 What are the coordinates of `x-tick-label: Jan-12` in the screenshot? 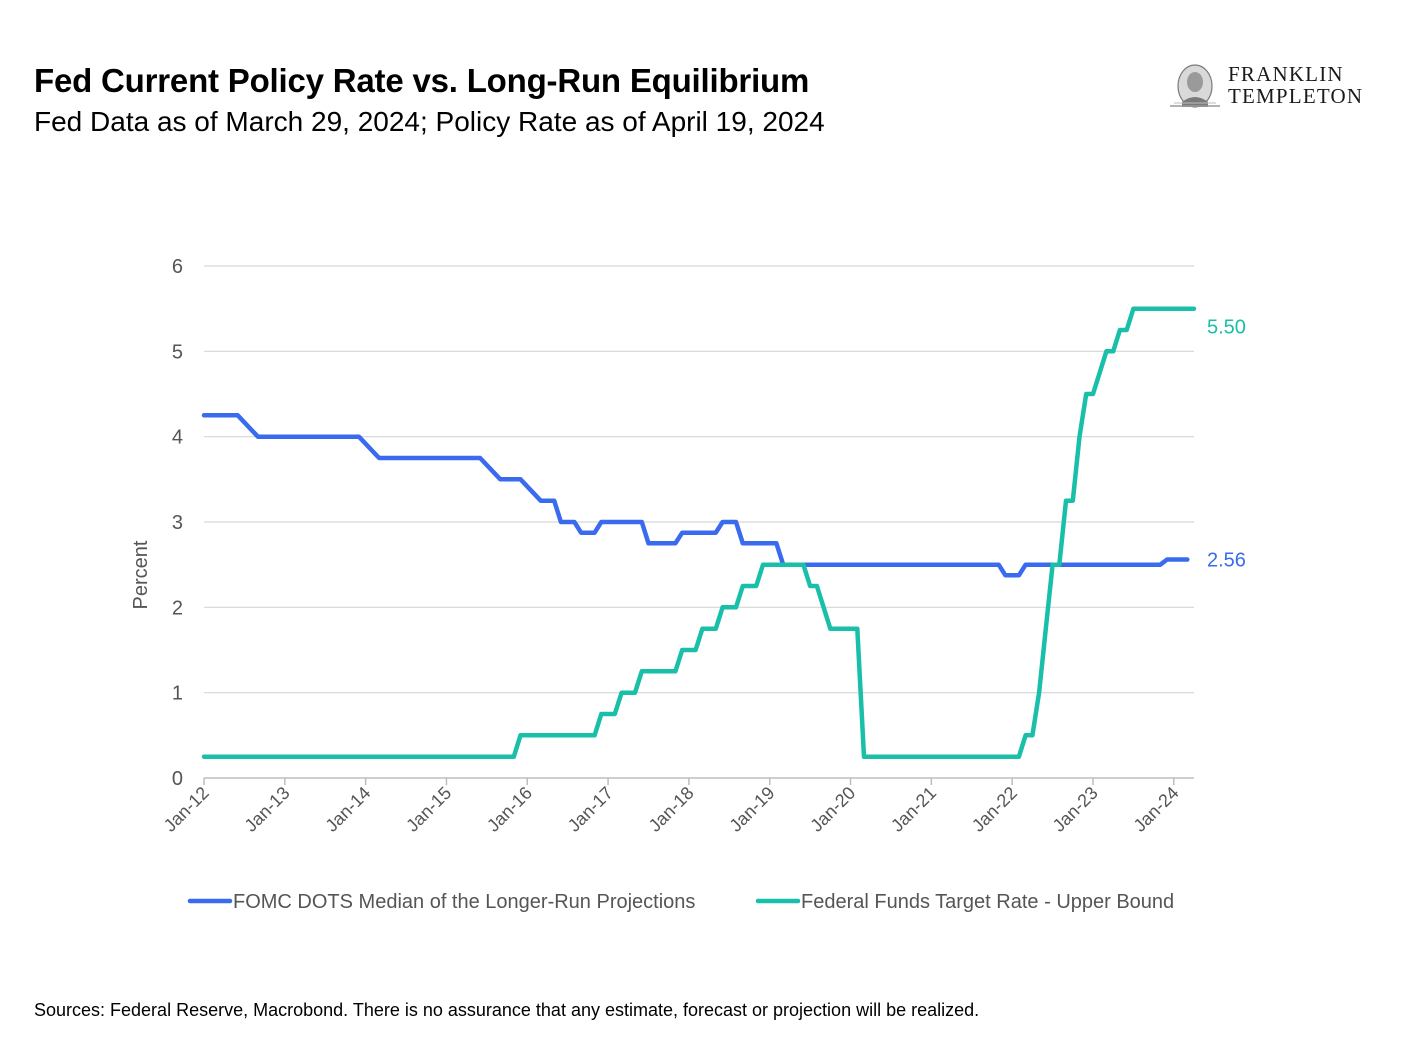 It's located at (186, 809).